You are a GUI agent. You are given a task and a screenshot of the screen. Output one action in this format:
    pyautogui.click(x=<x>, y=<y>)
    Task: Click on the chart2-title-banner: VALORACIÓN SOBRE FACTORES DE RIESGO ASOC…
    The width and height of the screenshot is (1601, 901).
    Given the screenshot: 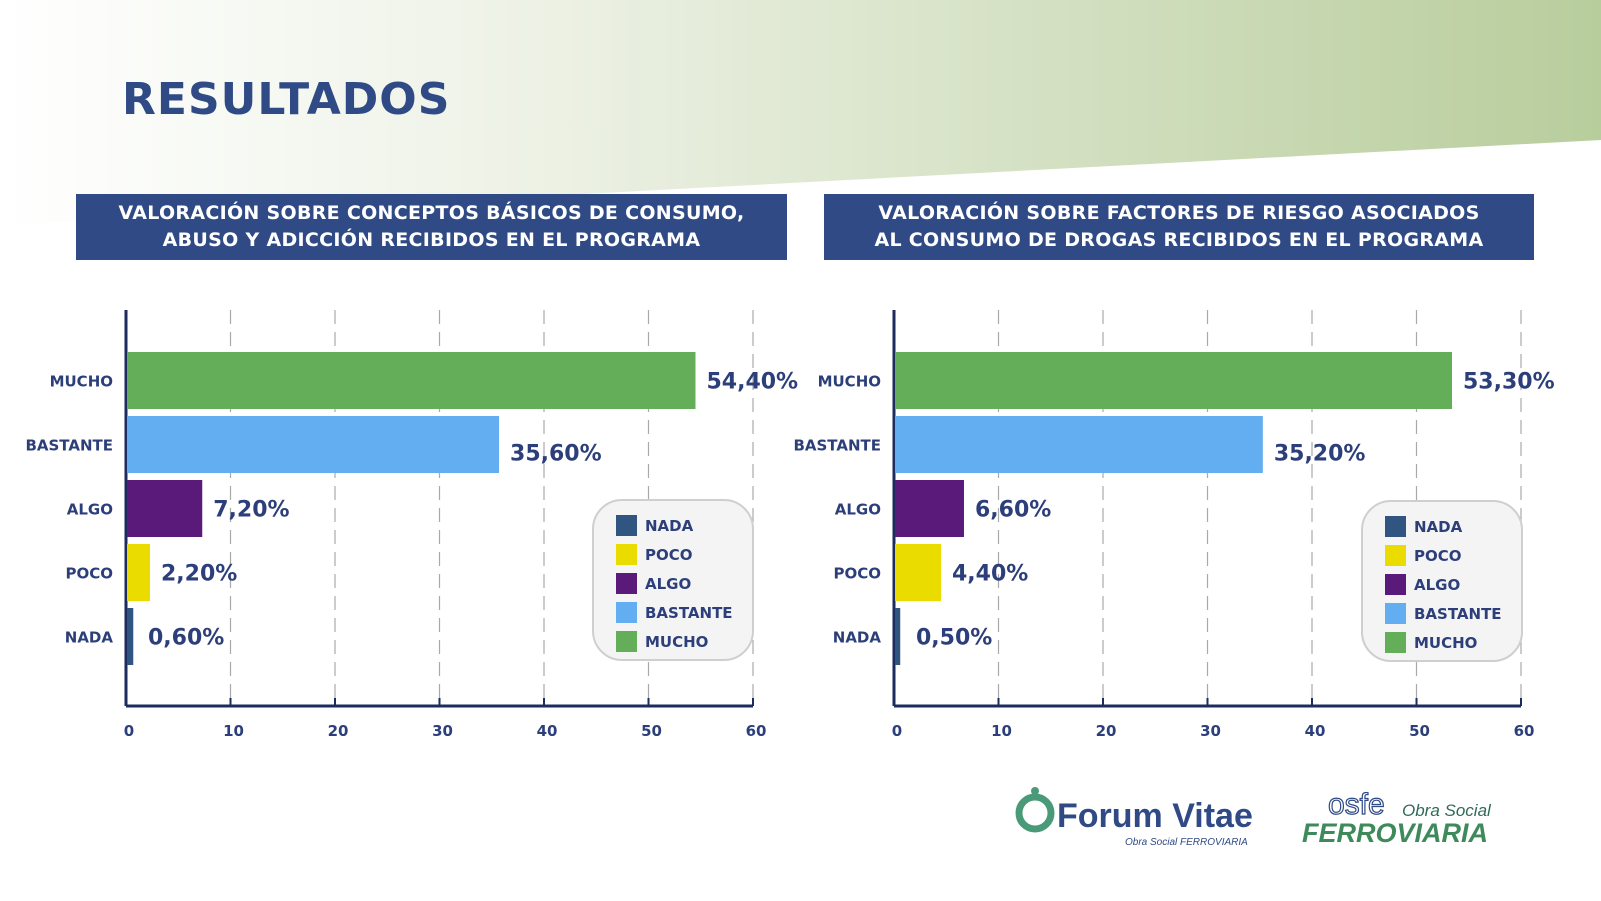 What is the action you would take?
    pyautogui.click(x=1179, y=227)
    